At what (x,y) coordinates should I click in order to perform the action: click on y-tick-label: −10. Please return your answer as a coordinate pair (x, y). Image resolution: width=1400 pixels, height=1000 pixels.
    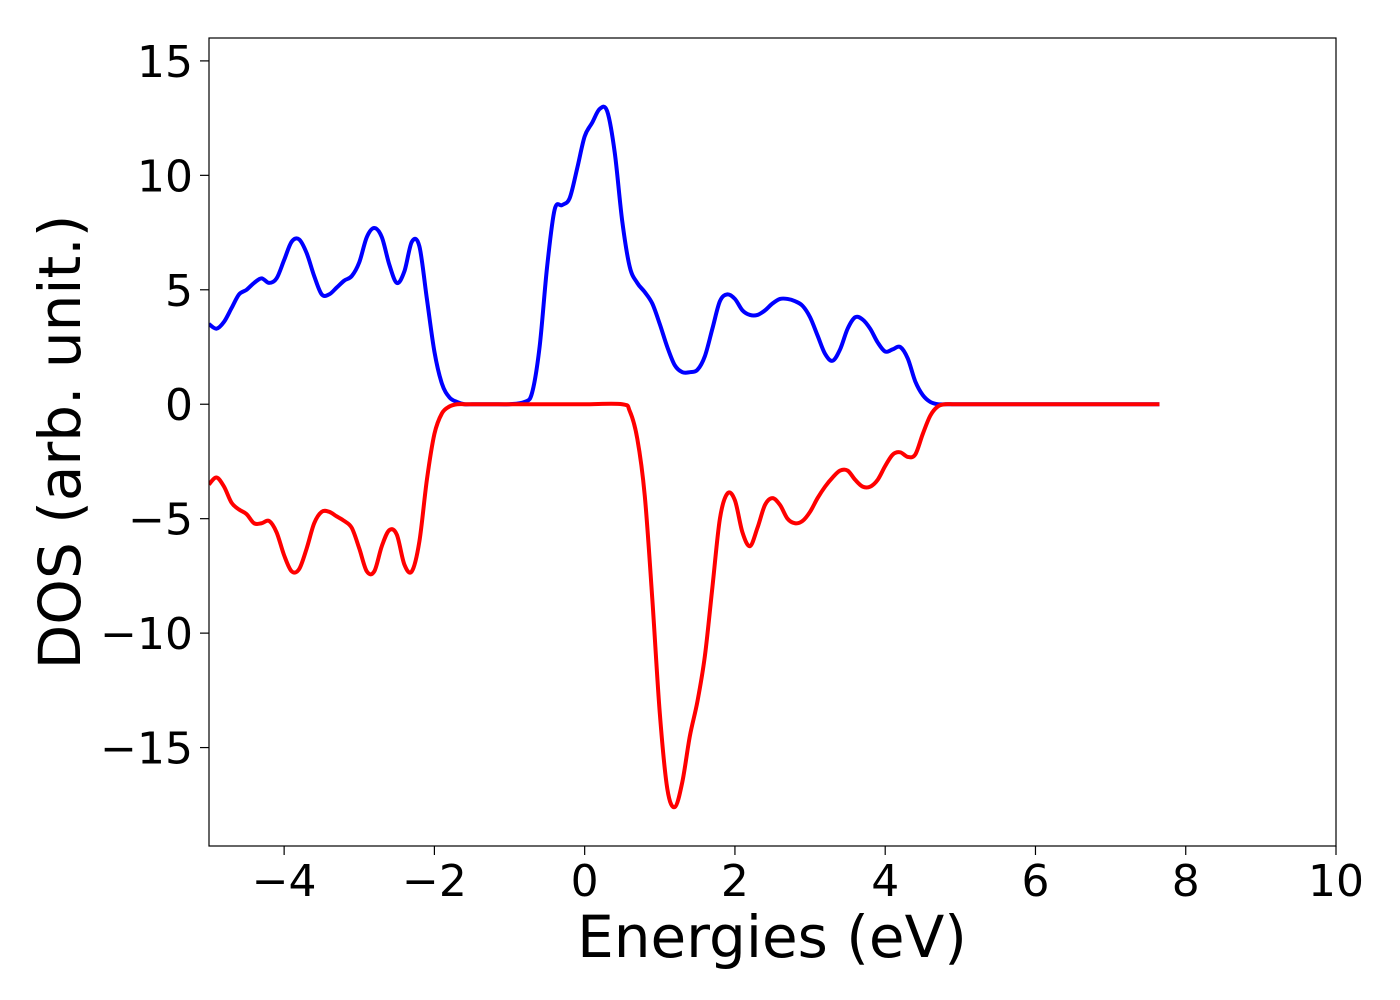
    Looking at the image, I should click on (146, 634).